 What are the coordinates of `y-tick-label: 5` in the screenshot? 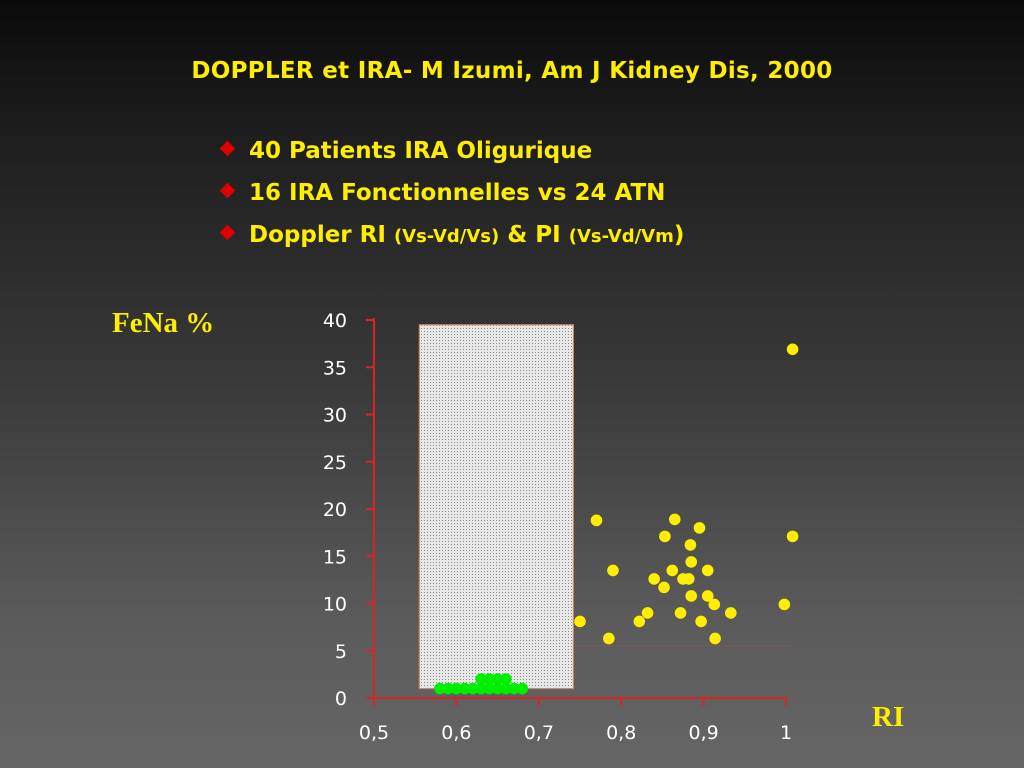 It's located at (341, 652).